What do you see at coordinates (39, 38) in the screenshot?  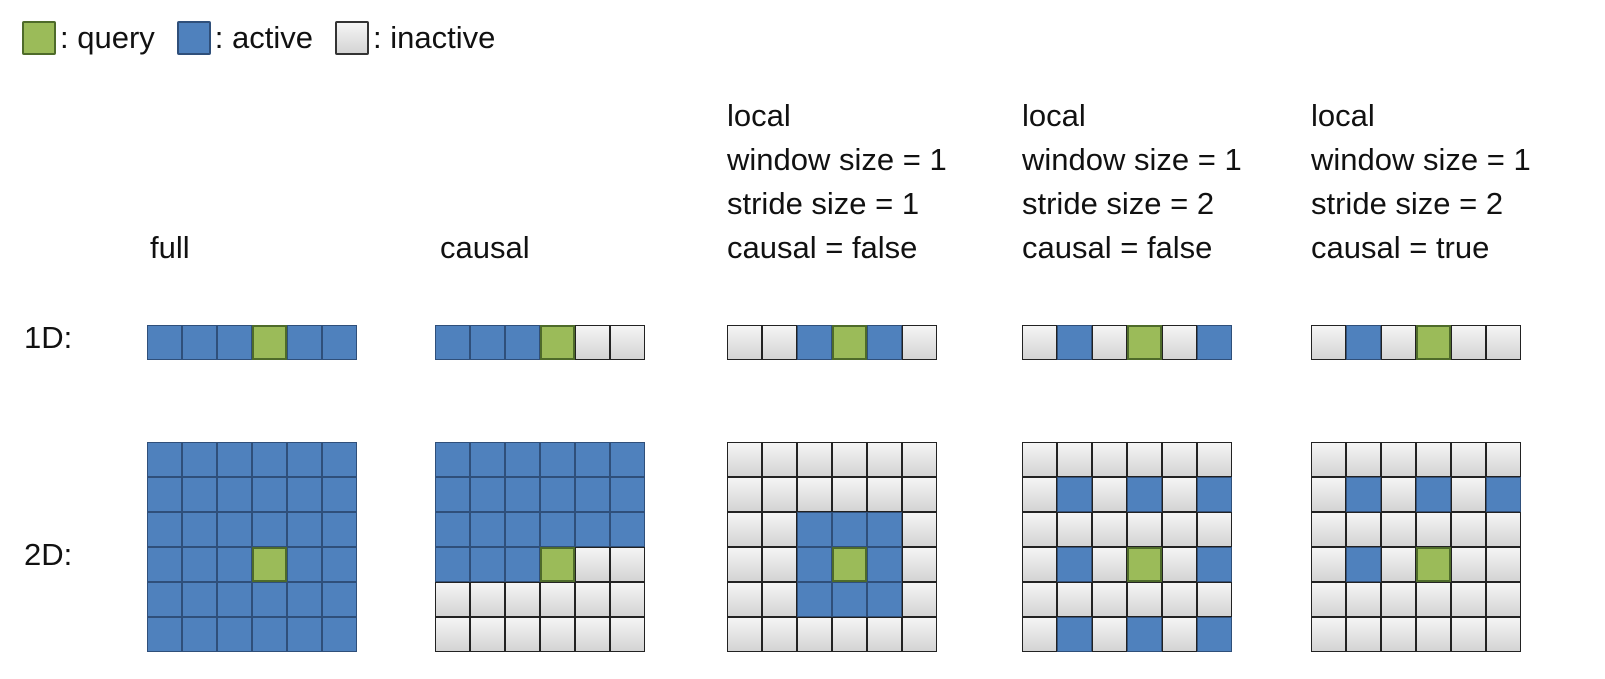 I see `query-swatch-icon` at bounding box center [39, 38].